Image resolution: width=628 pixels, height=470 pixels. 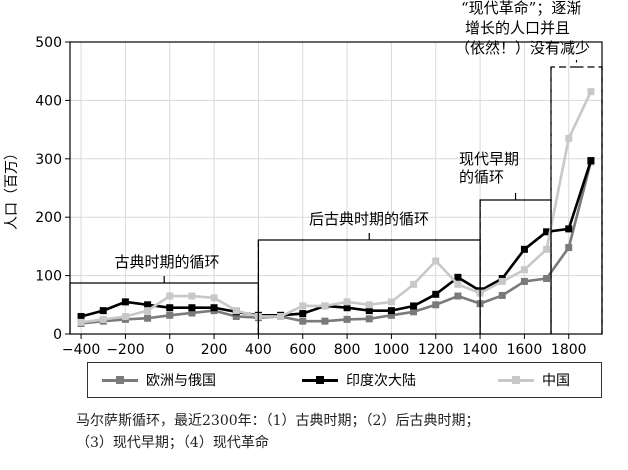 I want to click on annotation-modern-line3: （依然！）没有减少, so click(x=522, y=48).